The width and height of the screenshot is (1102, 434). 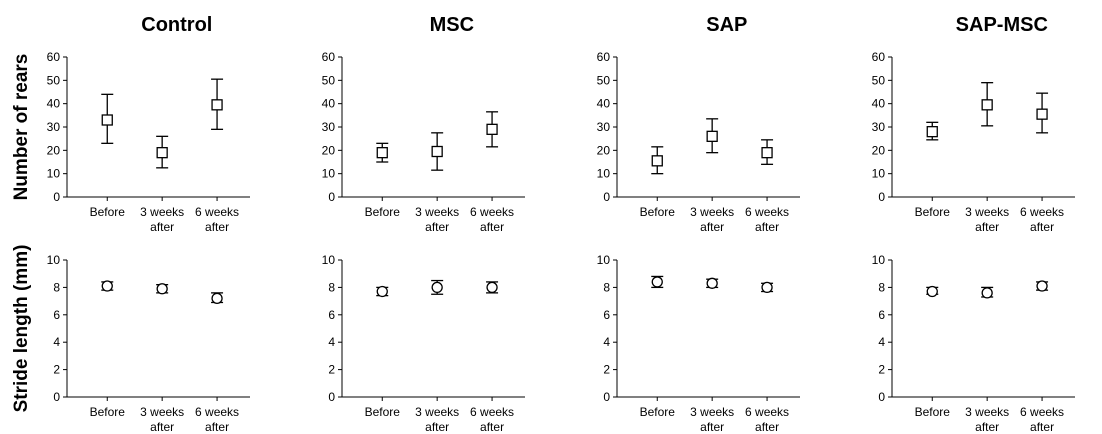 What do you see at coordinates (881, 287) in the screenshot?
I see `panel-8-y-tick-label: 8` at bounding box center [881, 287].